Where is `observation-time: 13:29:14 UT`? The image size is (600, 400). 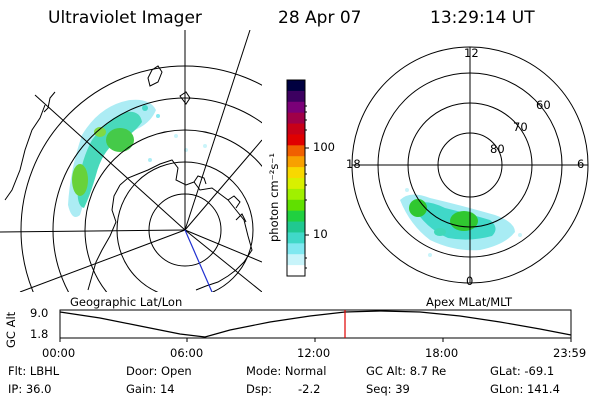
observation-time: 13:29:14 UT is located at coordinates (482, 18).